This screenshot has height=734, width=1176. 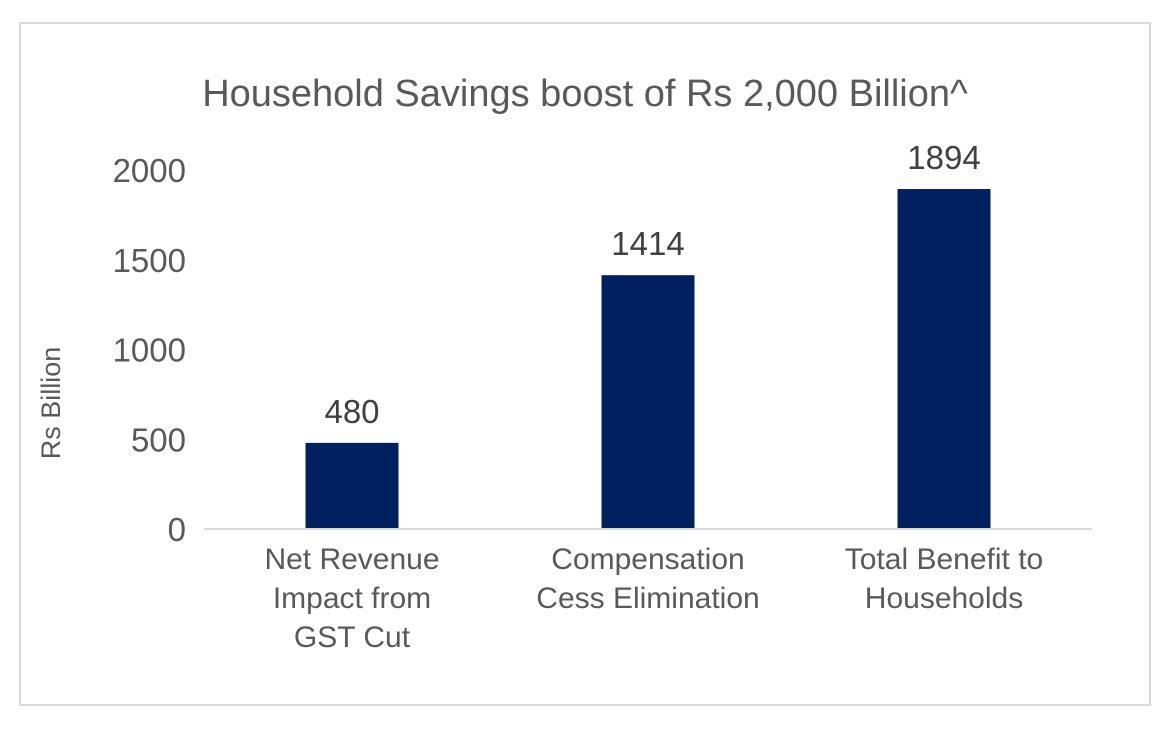 I want to click on data-label: 1414, so click(x=647, y=243).